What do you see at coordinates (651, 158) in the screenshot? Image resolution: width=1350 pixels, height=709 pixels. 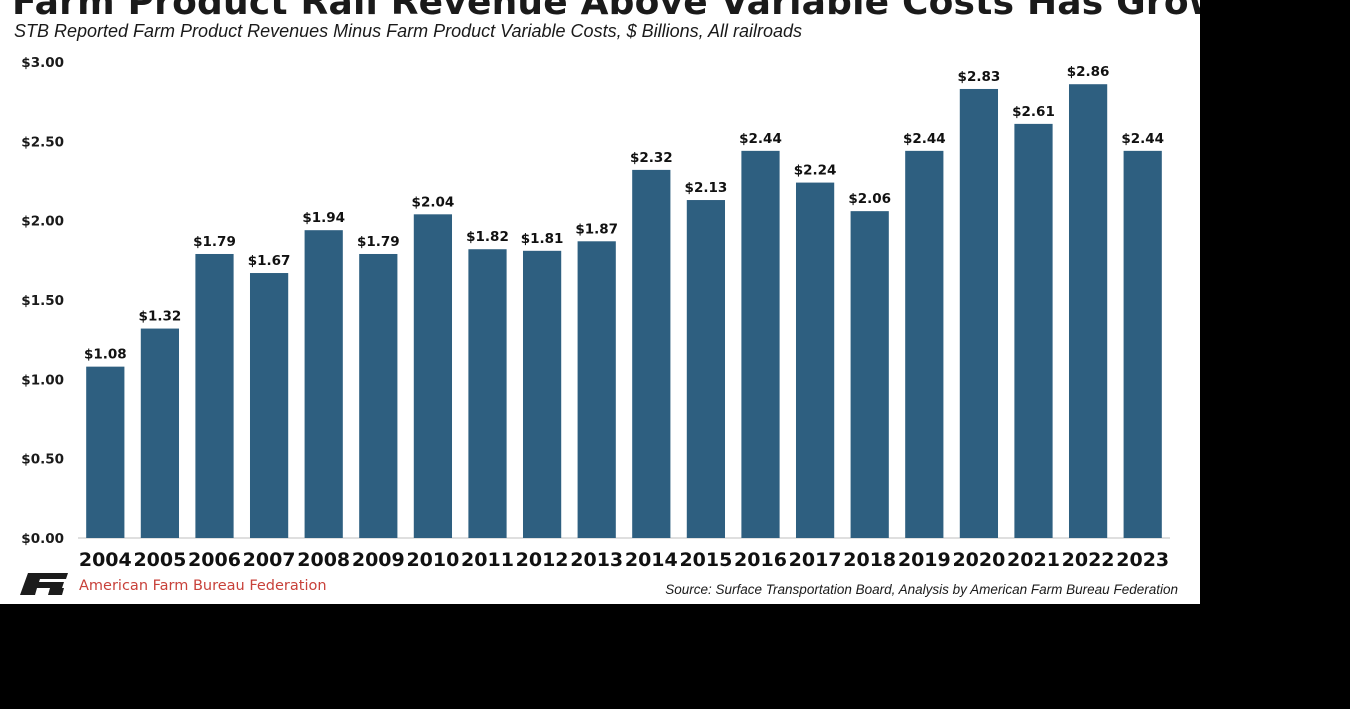 I see `data-label: $2.32` at bounding box center [651, 158].